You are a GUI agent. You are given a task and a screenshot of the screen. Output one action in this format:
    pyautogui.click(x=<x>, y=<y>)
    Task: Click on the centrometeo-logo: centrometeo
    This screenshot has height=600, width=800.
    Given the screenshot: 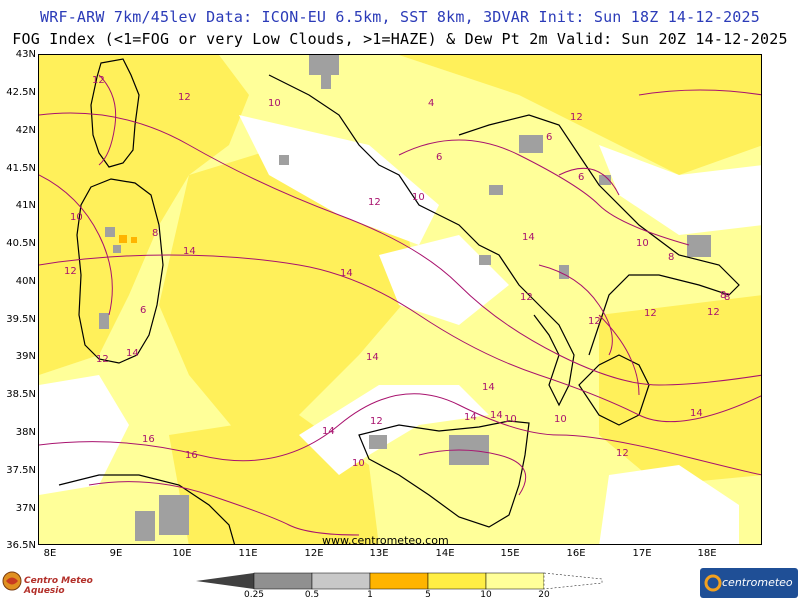 What is the action you would take?
    pyautogui.click(x=749, y=583)
    